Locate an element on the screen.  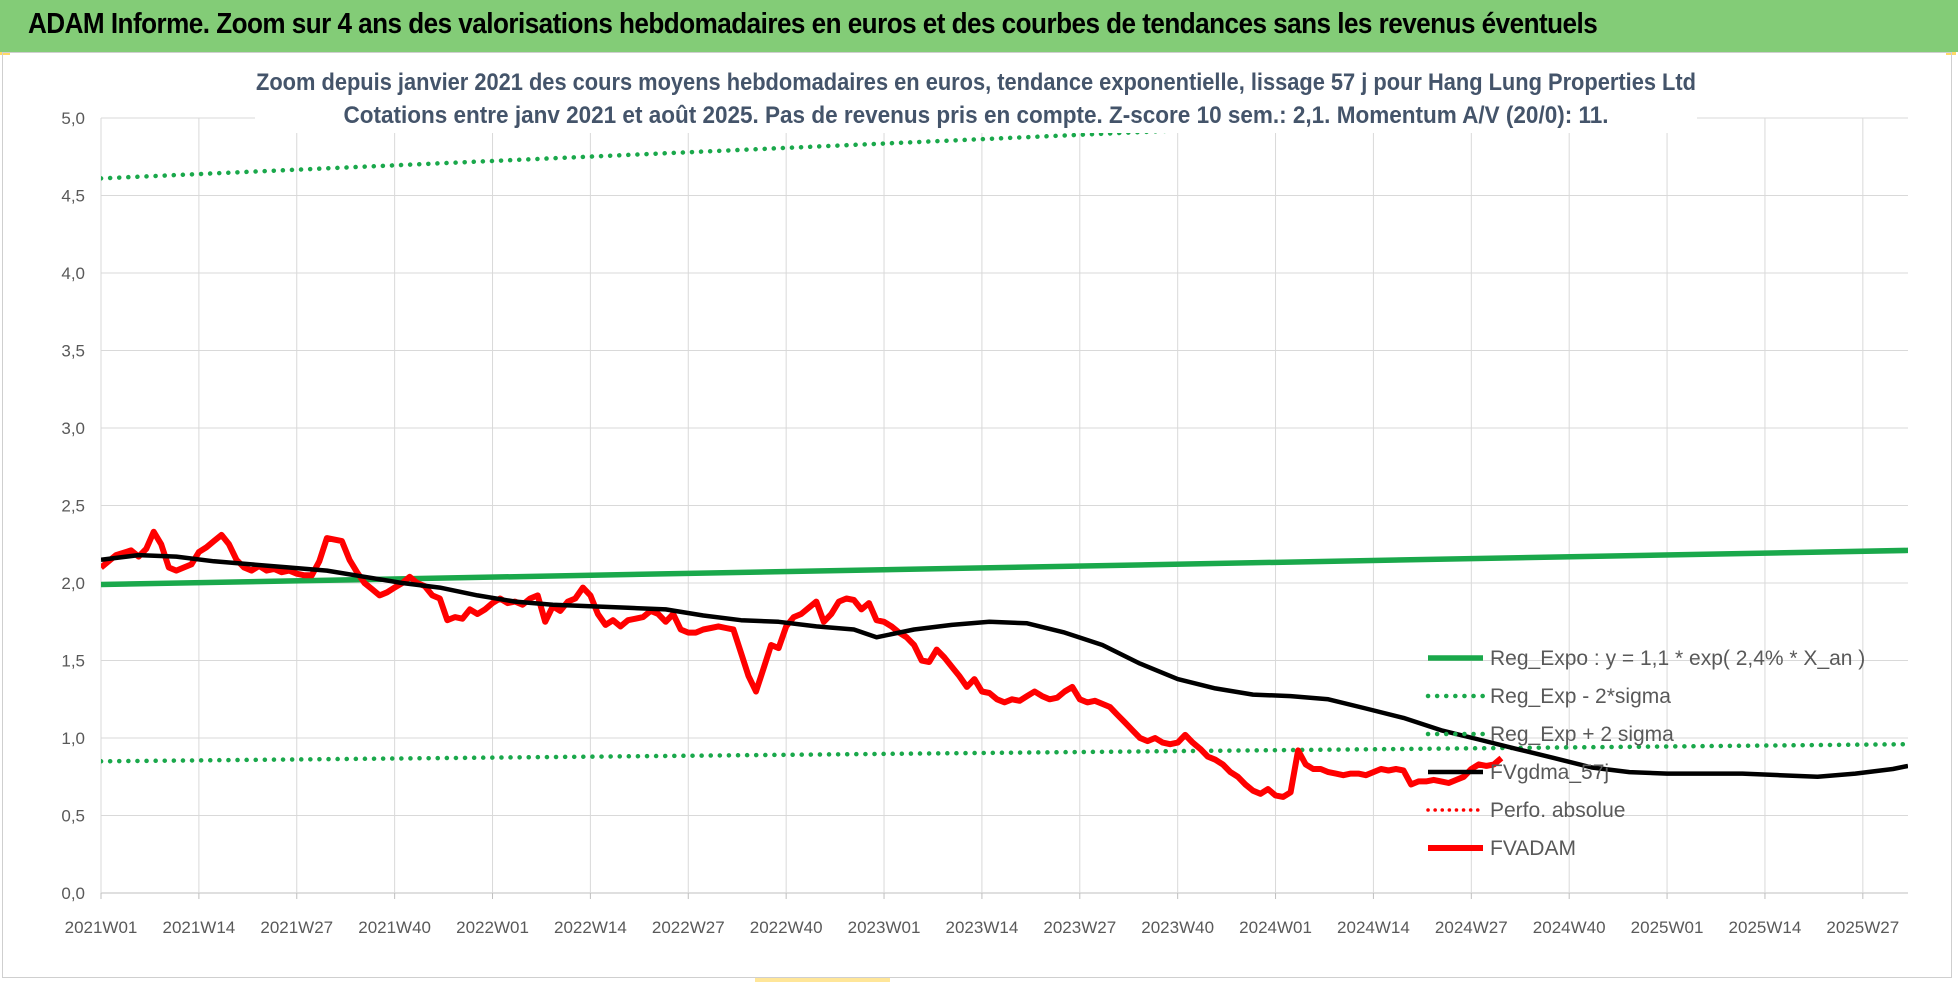
corner-marker-left is located at coordinates (5, 53).